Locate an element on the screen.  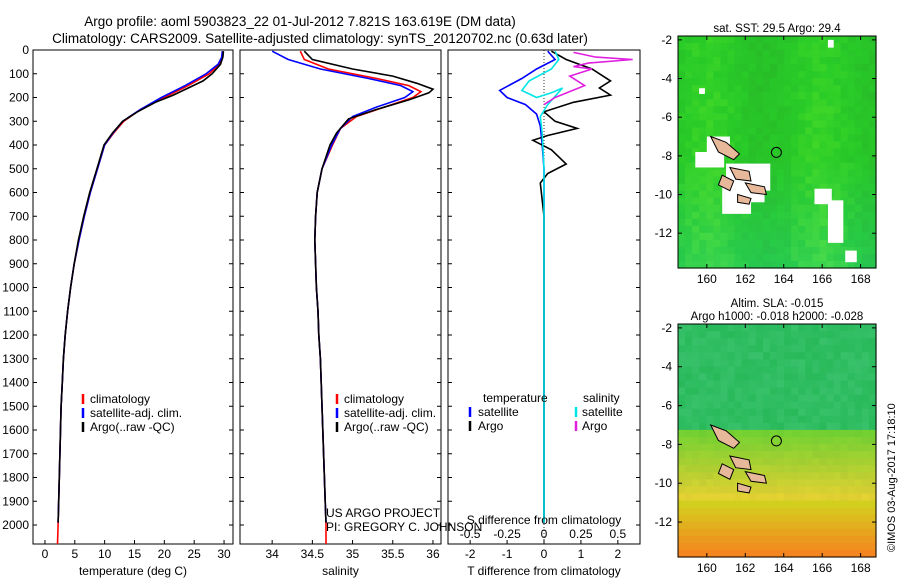
heatmap-cells is located at coordinates (777, 441).